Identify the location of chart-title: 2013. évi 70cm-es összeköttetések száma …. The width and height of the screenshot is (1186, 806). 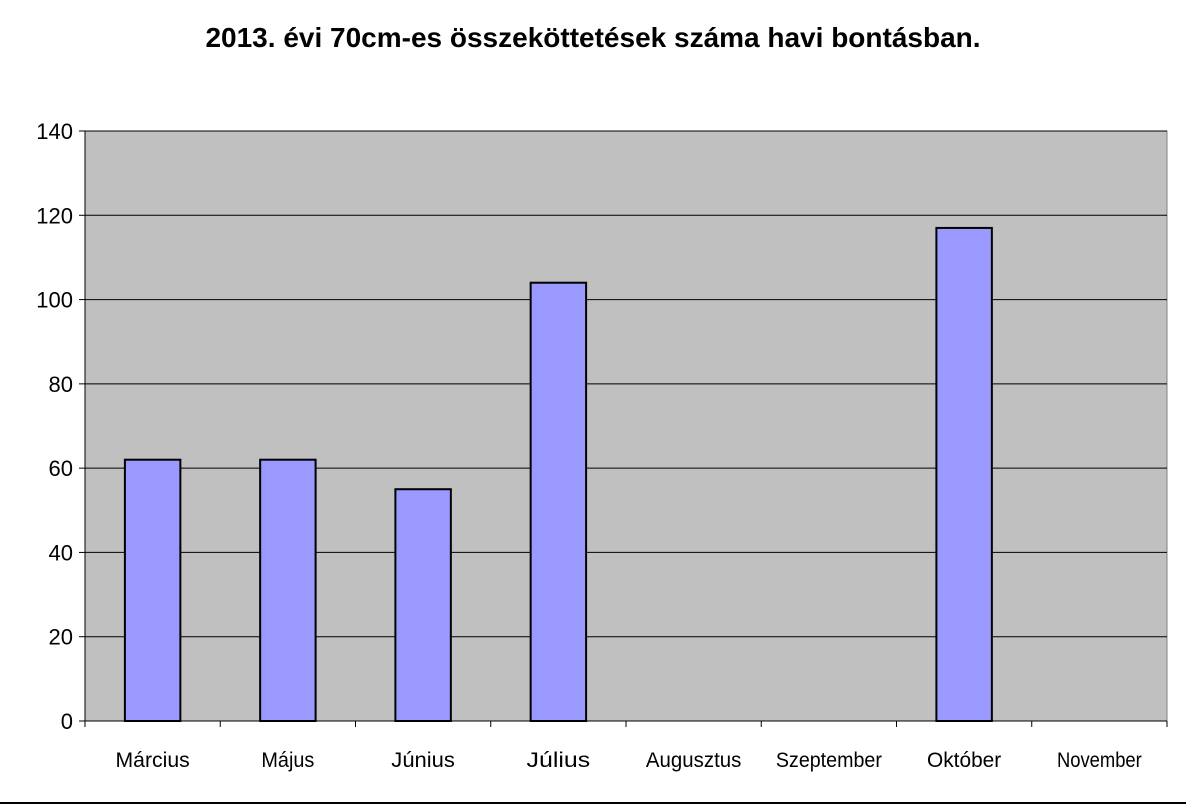
(593, 37).